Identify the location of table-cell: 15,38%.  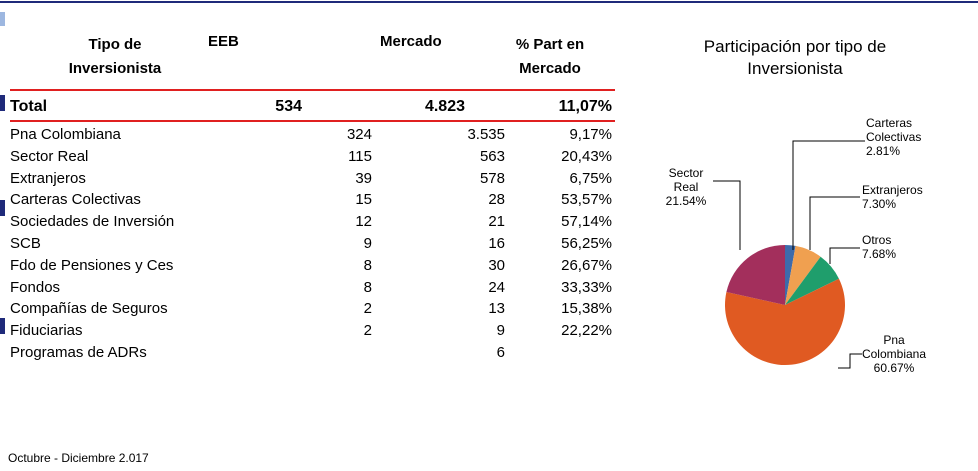
(586, 309).